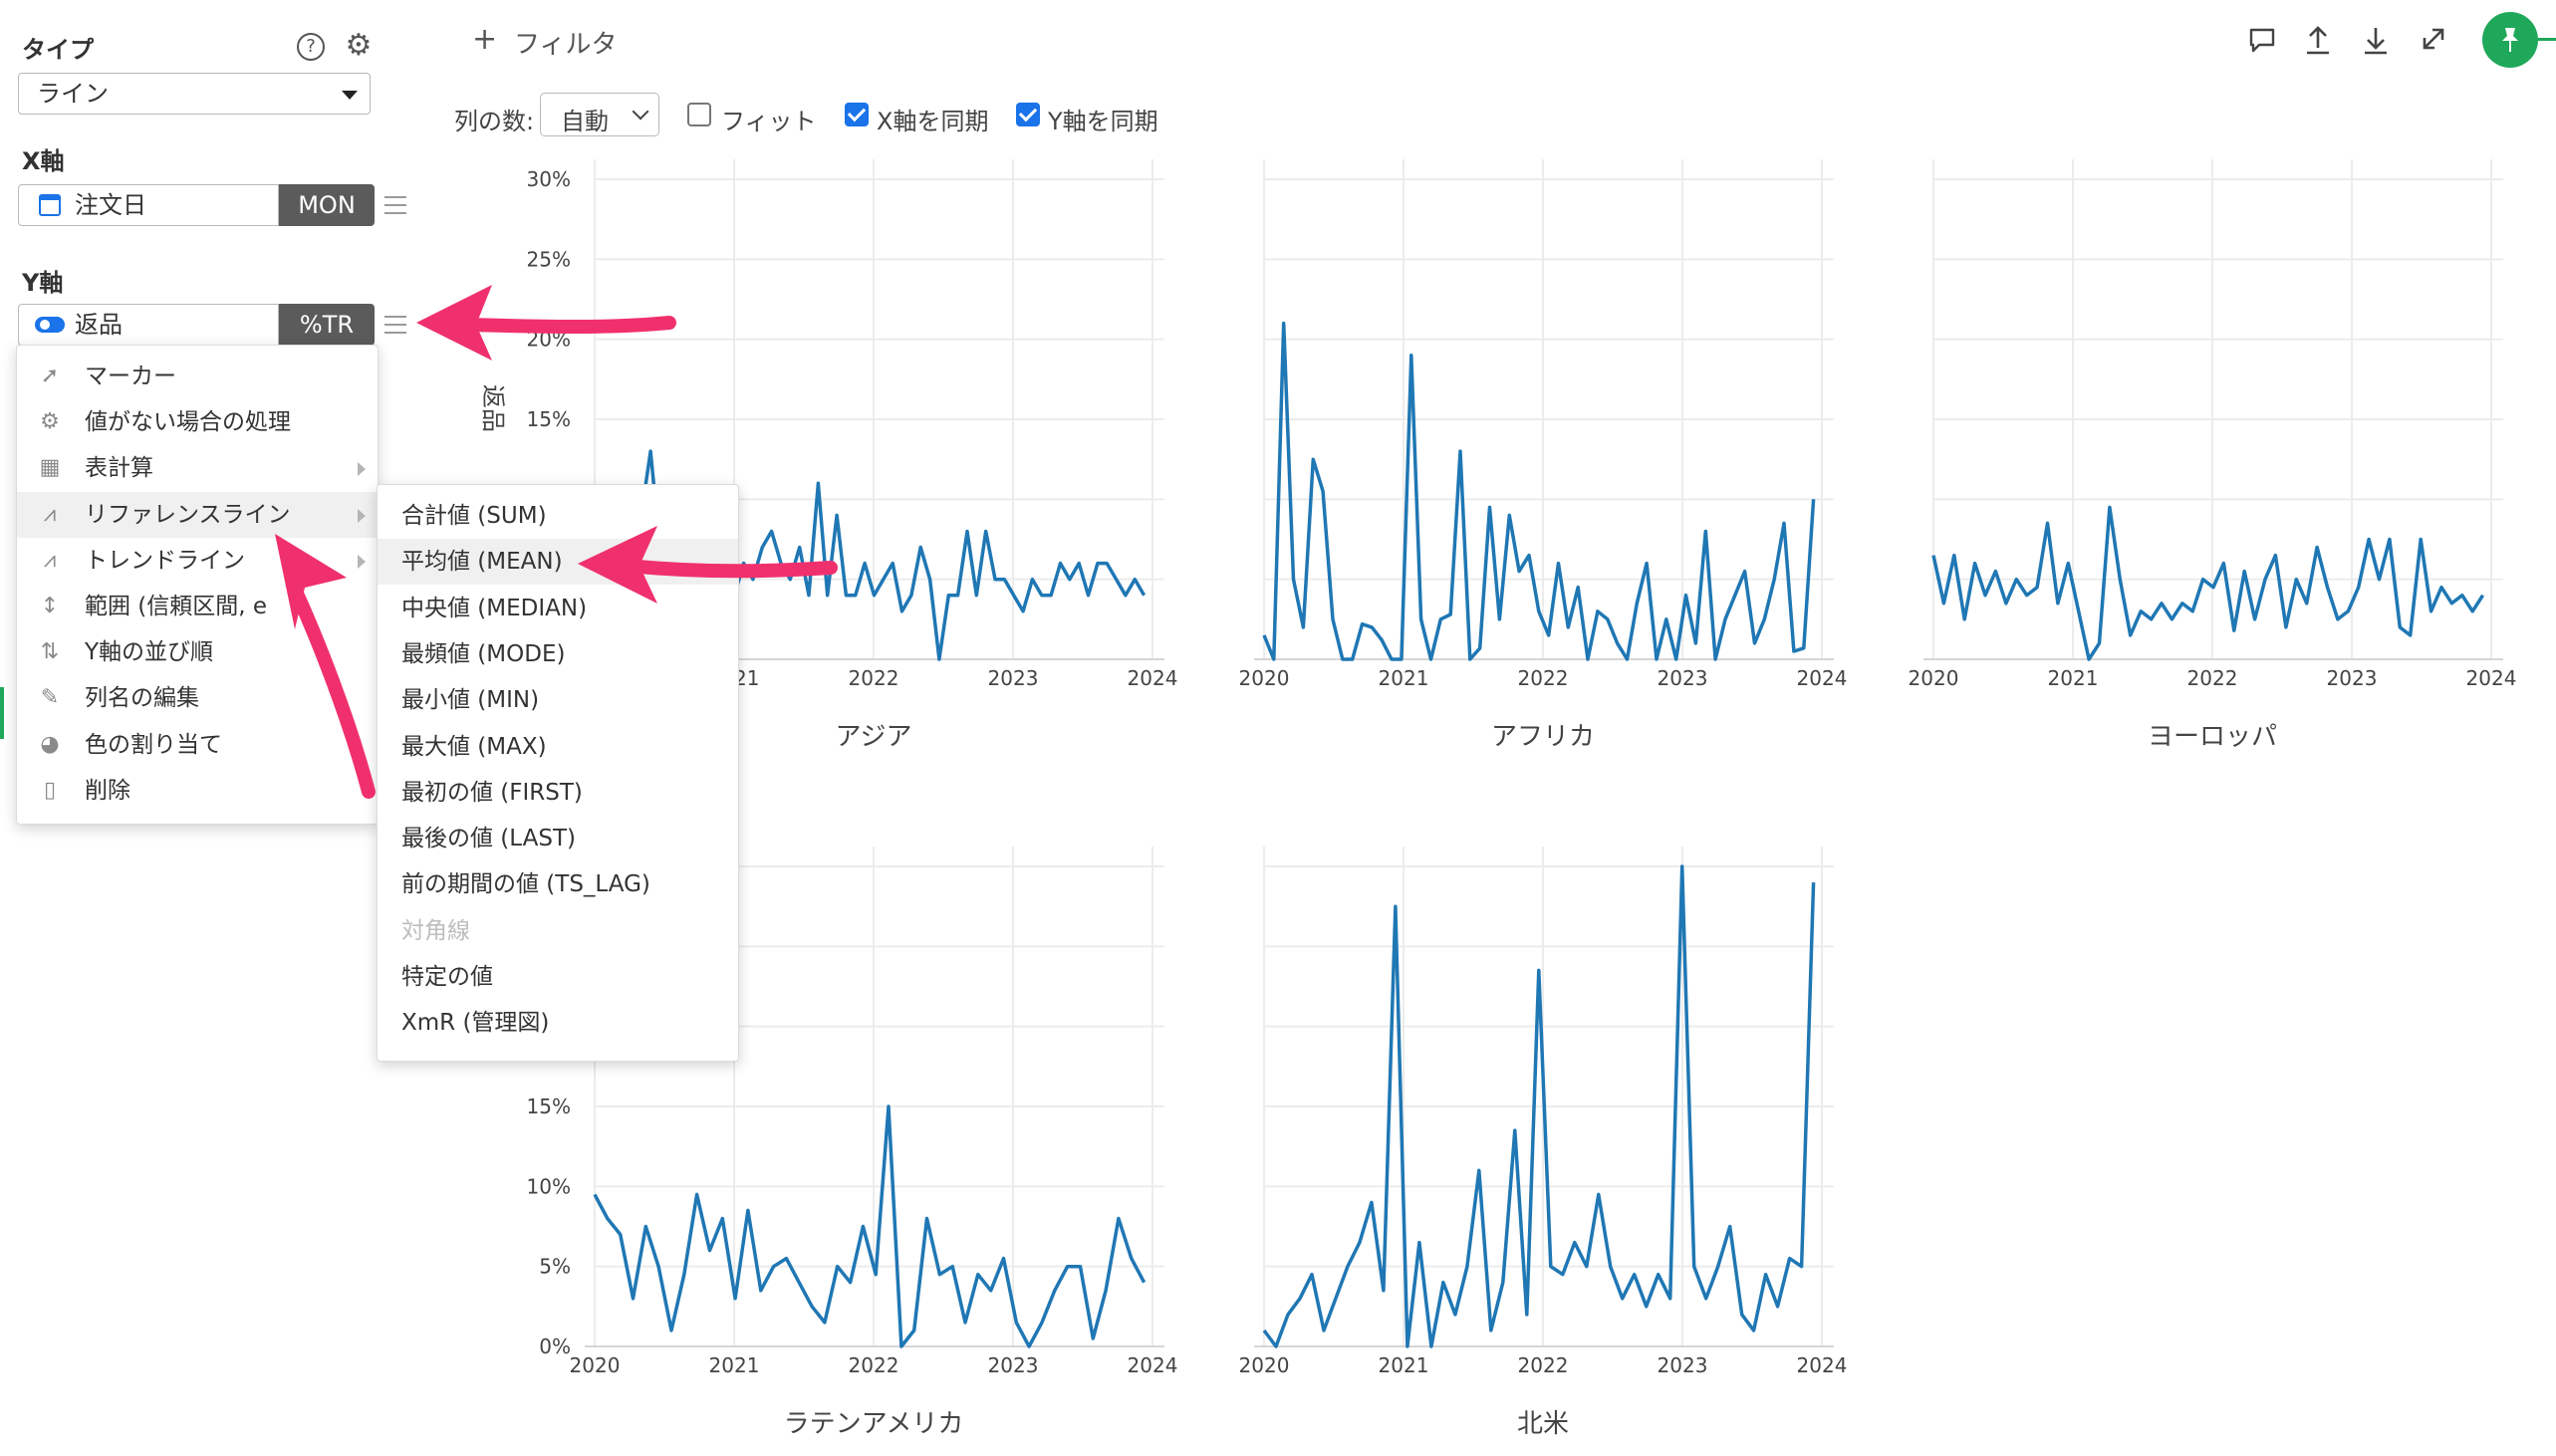  Describe the element at coordinates (474, 746) in the screenshot. I see `submenu-item: 最大値 (MAX)` at that location.